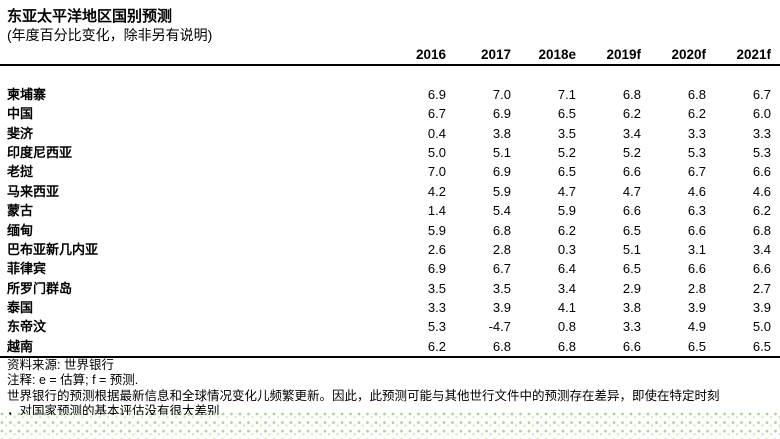  Describe the element at coordinates (390, 409) in the screenshot. I see `clipped-line-wrap: ，对国家预测的基本评估没有很大差别` at that location.